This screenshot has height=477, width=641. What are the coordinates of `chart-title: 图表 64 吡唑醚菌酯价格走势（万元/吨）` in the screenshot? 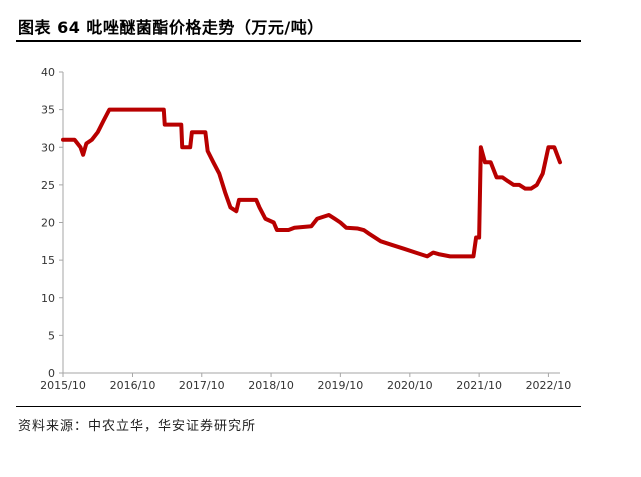 It's located at (171, 27).